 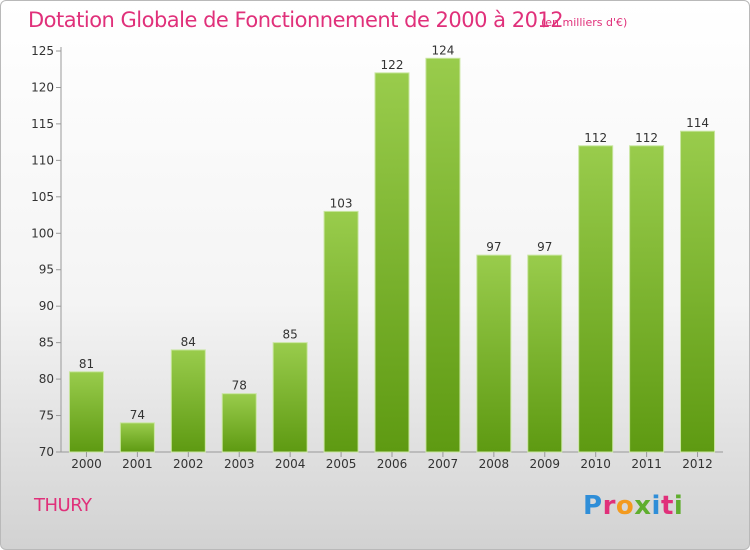 I want to click on x-tick-label-2000: 2000, so click(x=86, y=464).